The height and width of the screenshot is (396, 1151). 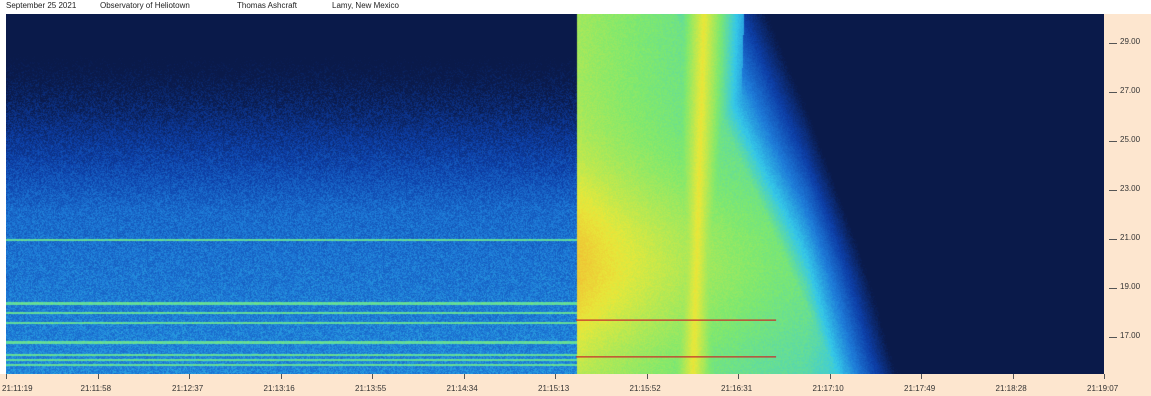 I want to click on x-tick-label: 21:18:28, so click(x=1011, y=388).